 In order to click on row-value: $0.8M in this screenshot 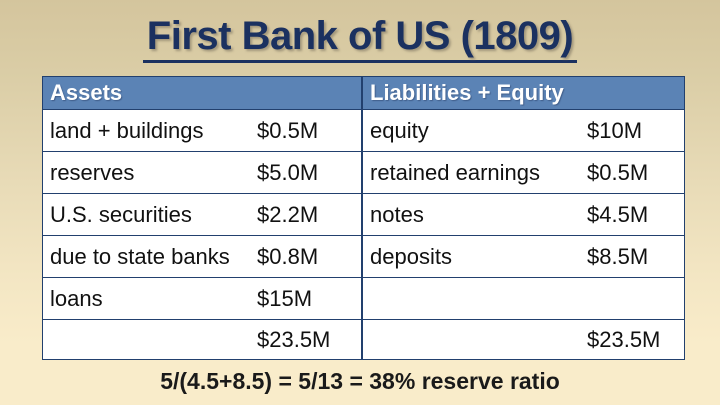, I will do `click(288, 256)`.